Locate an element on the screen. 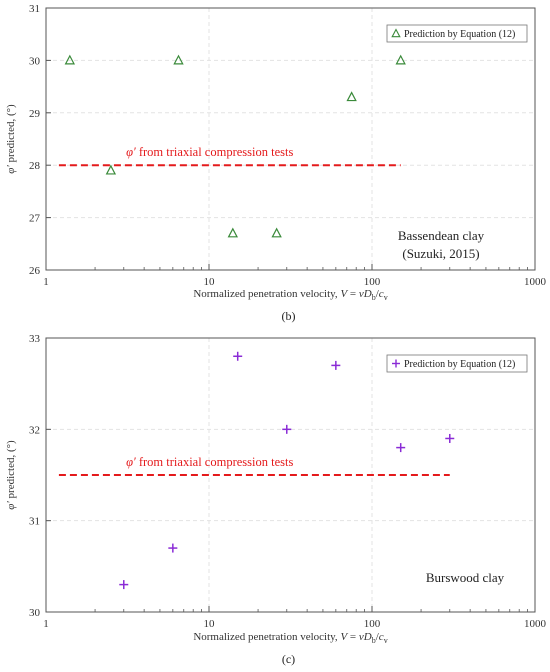 The image size is (550, 672). y-tick-label: 26 is located at coordinates (35, 271).